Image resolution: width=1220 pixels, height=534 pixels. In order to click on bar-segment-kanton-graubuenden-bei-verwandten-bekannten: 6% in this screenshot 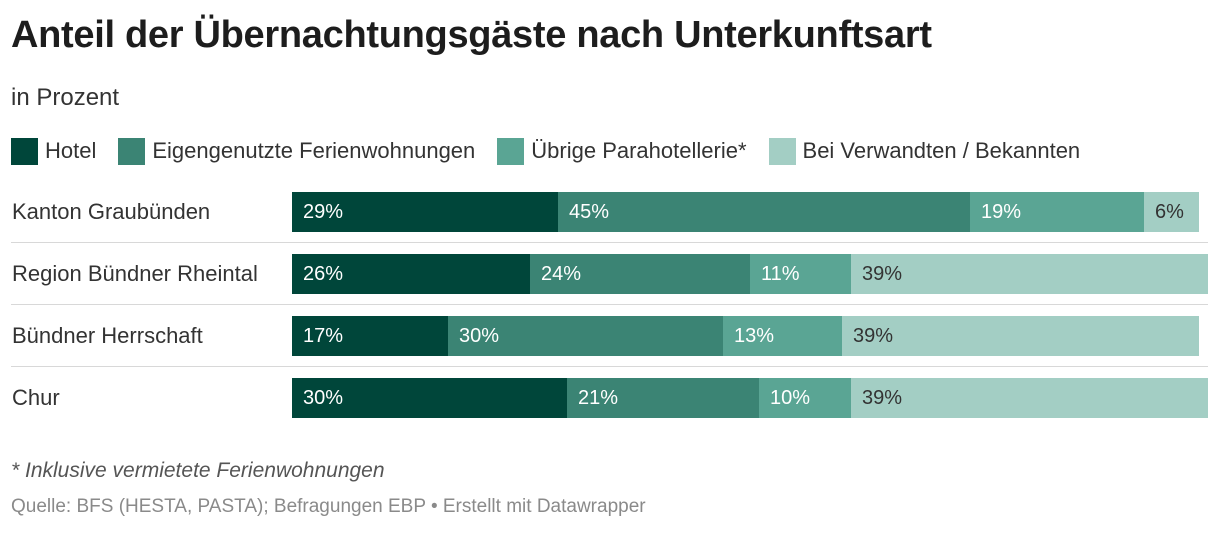, I will do `click(1171, 212)`.